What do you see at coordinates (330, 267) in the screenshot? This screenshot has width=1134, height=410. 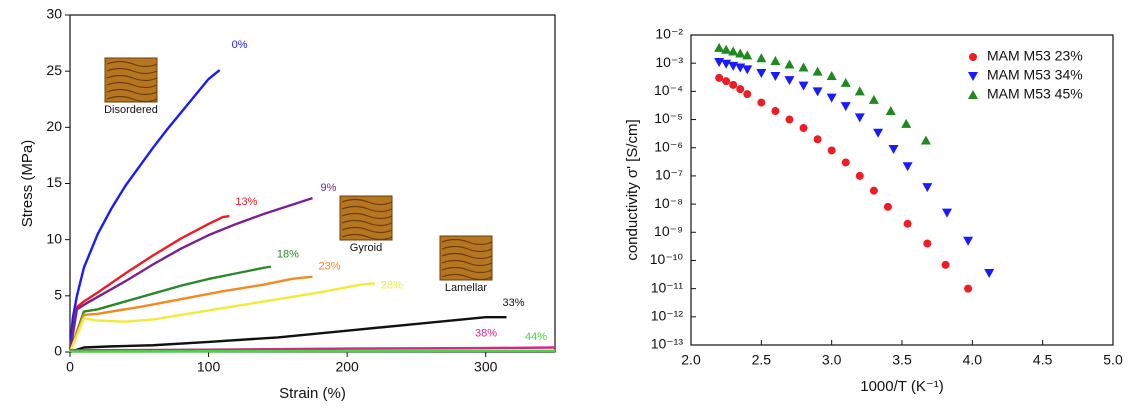 I see `curve-label: 23%` at bounding box center [330, 267].